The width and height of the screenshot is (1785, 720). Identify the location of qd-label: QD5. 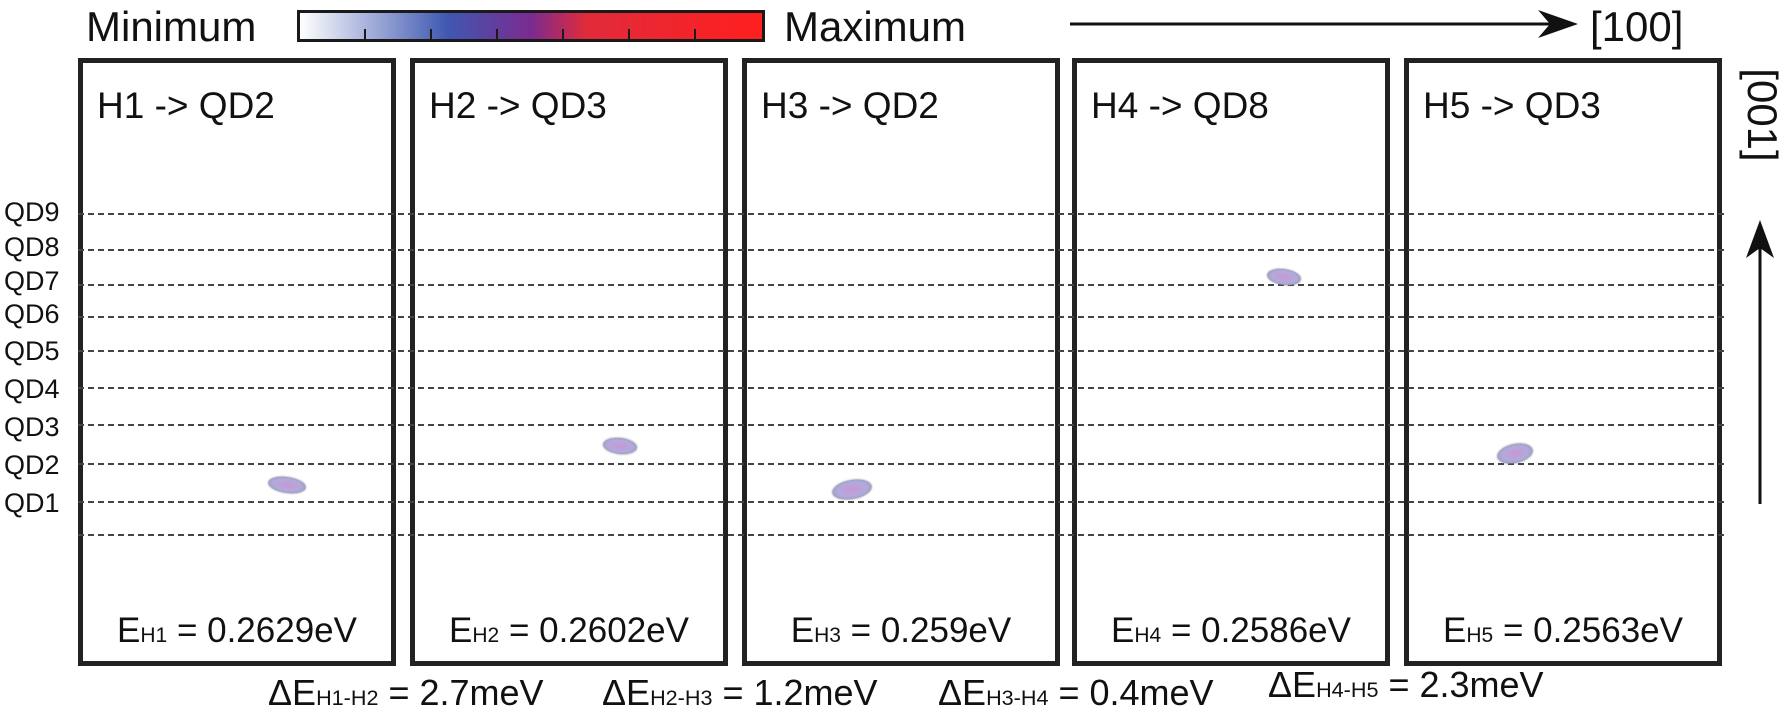
(32, 351).